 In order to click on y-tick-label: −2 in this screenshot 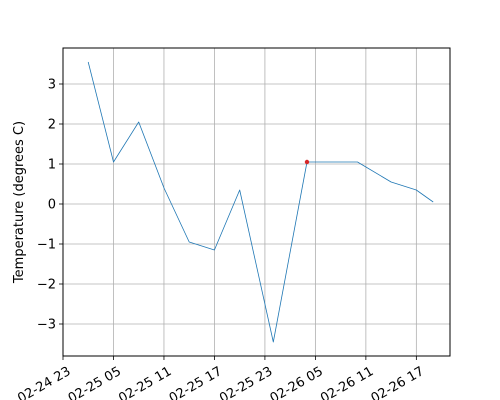, I will do `click(46, 285)`.